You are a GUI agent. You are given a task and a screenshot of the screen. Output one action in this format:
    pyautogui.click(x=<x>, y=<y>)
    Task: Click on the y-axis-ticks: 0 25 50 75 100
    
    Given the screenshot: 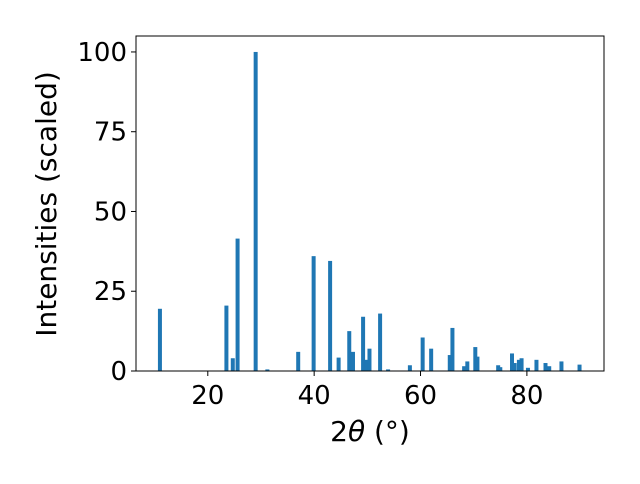 What is the action you would take?
    pyautogui.click(x=106, y=212)
    